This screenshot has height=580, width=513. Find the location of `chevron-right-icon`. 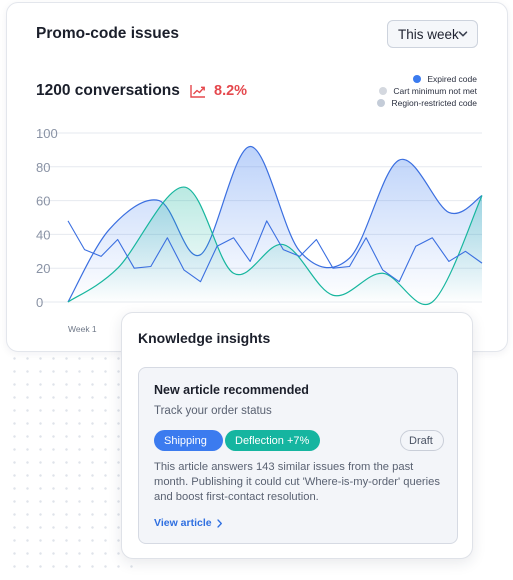

chevron-right-icon is located at coordinates (219, 523).